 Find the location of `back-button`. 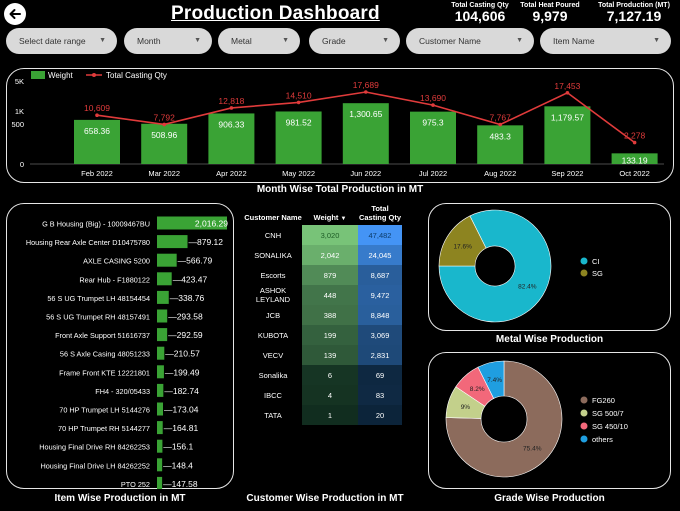

back-button is located at coordinates (15, 14).